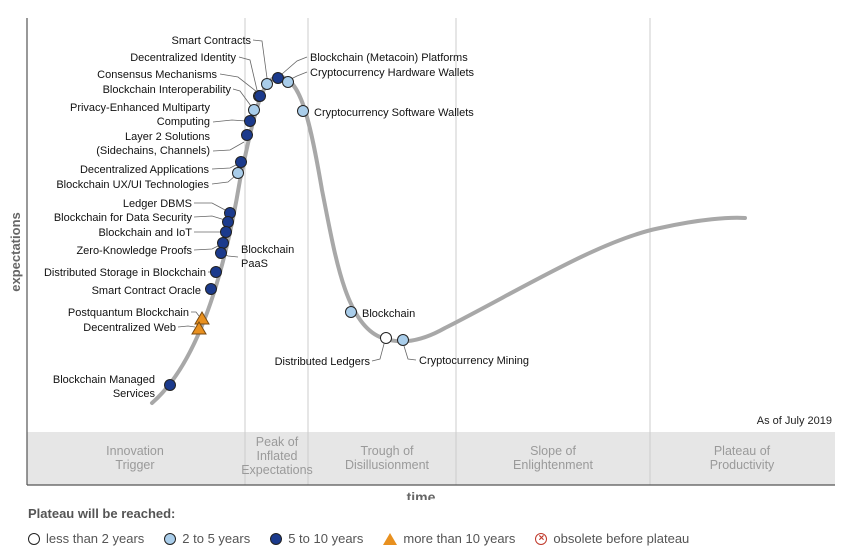 The image size is (847, 553). Describe the element at coordinates (145, 233) in the screenshot. I see `technology-label: Blockchain and IoT` at that location.